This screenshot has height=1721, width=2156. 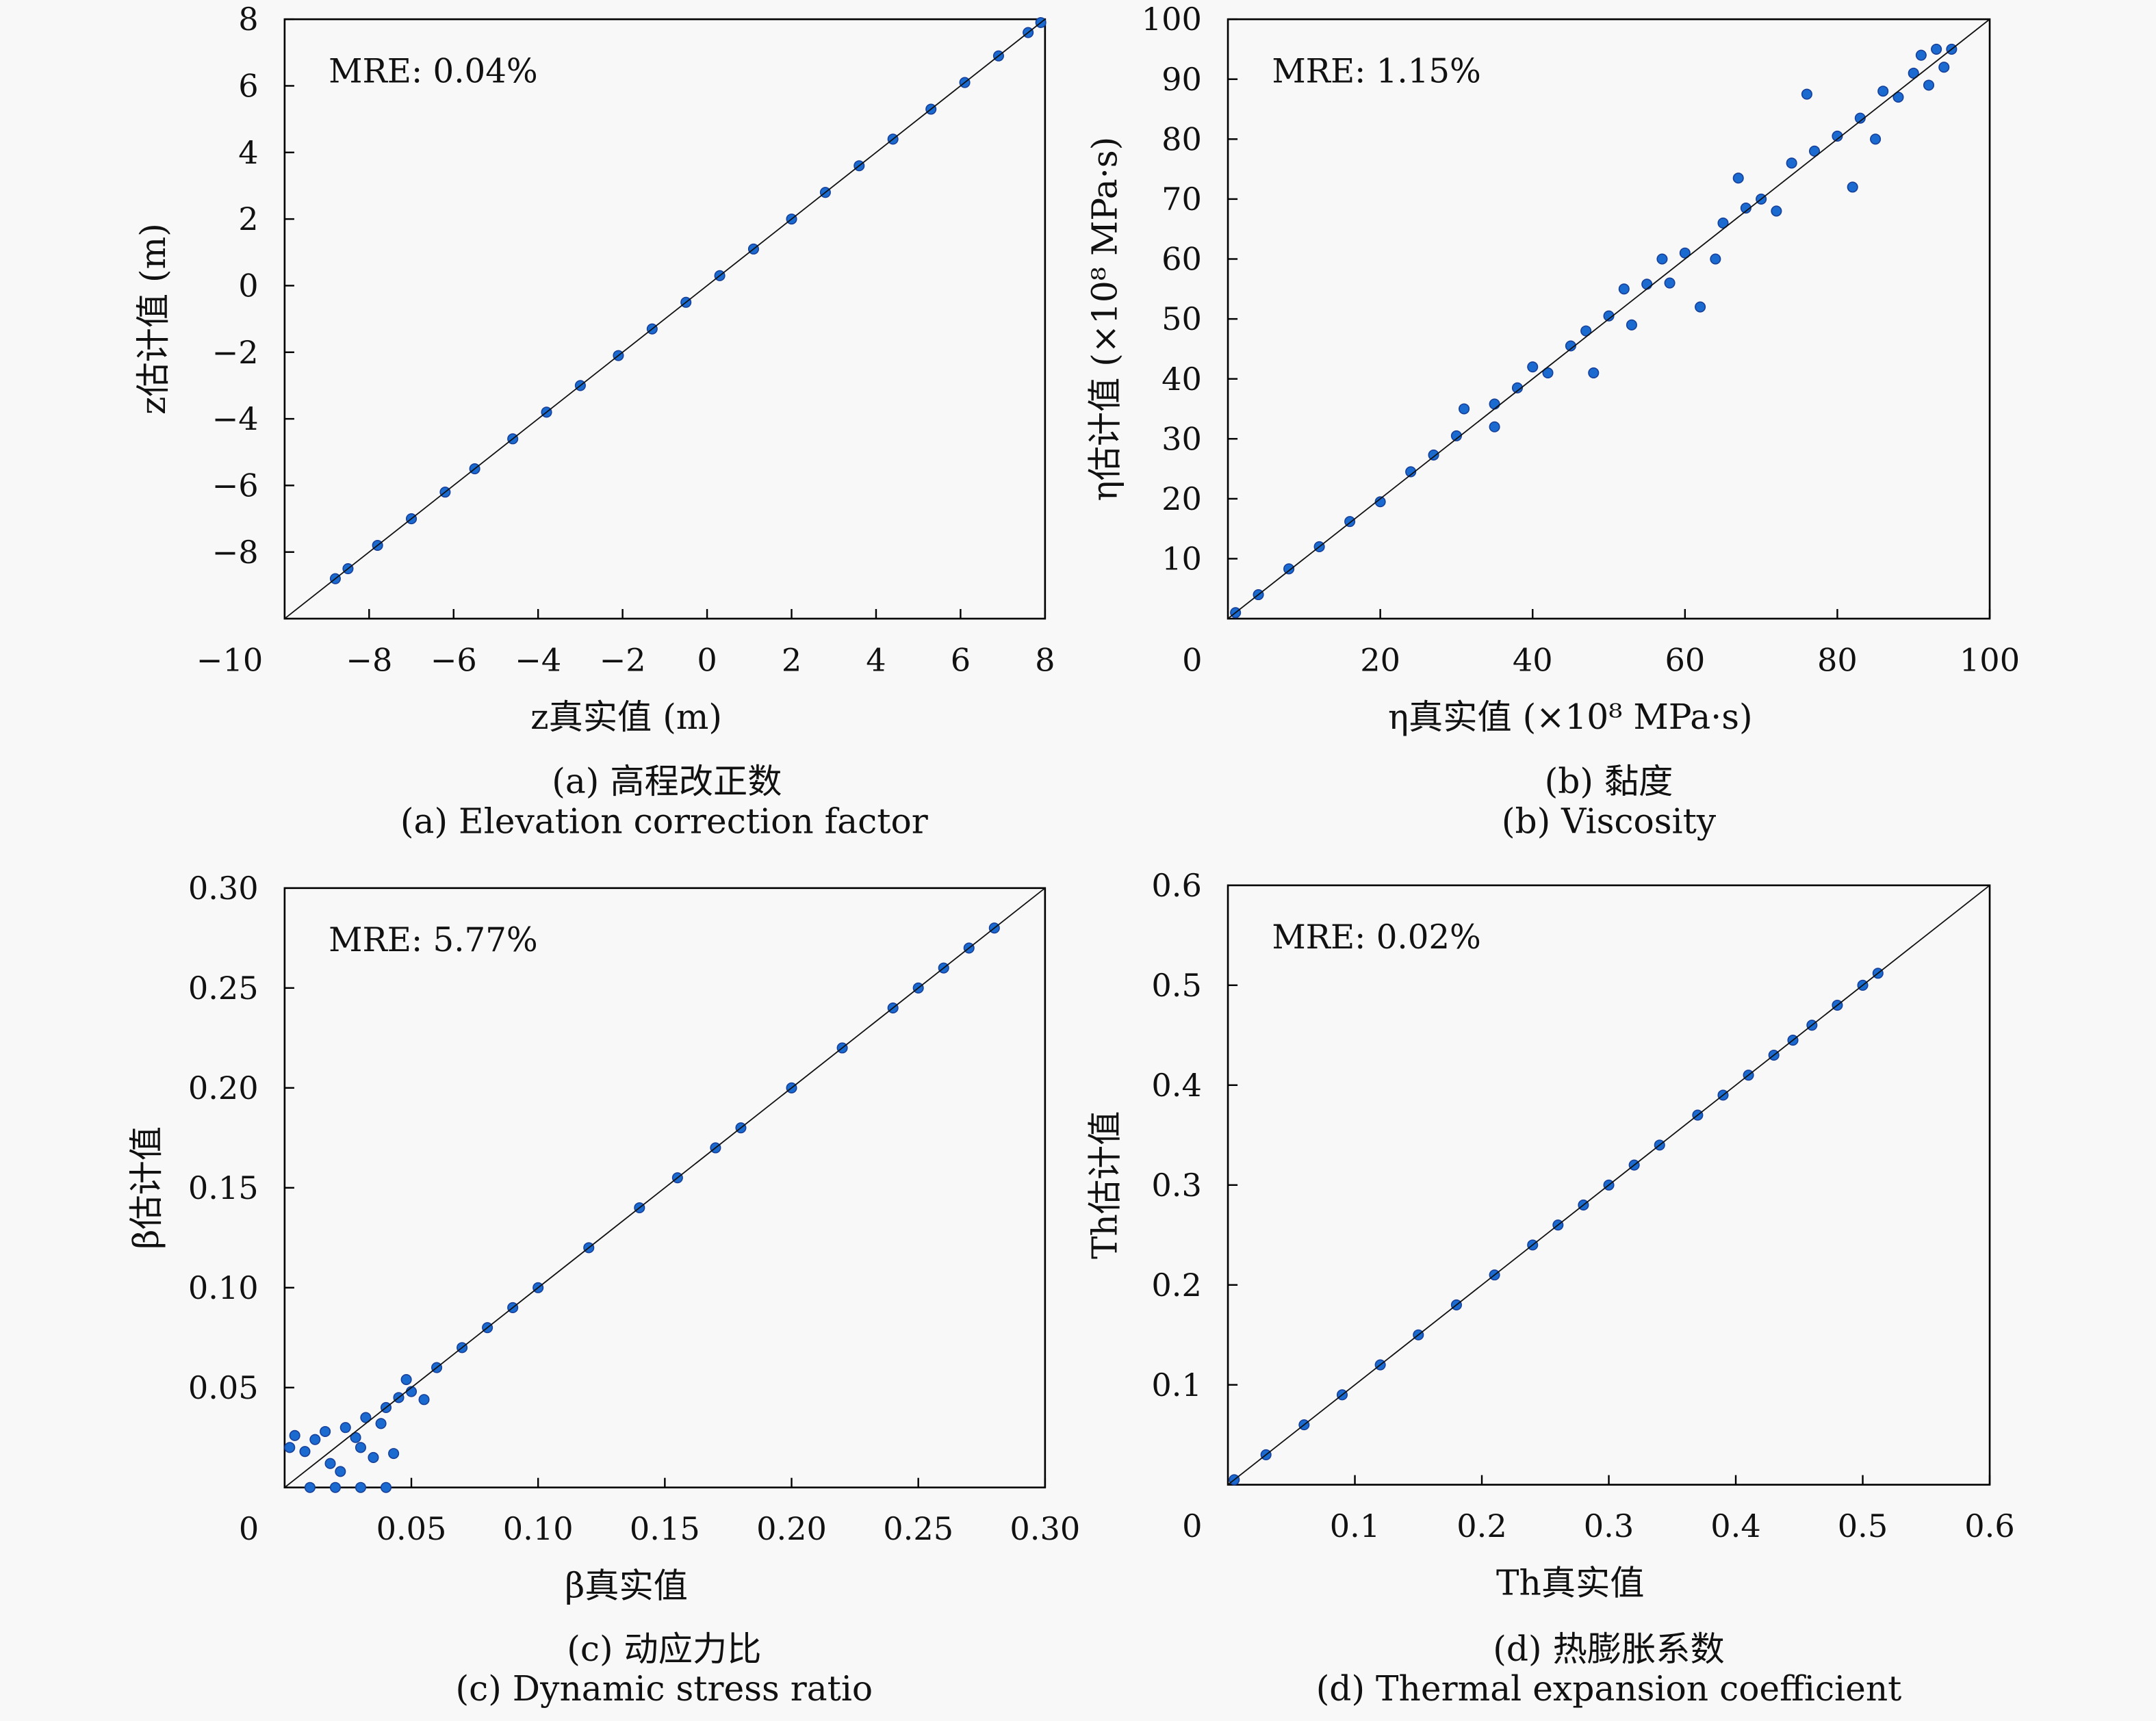 I want to click on y-tick-label: 0.3, so click(x=1176, y=1185).